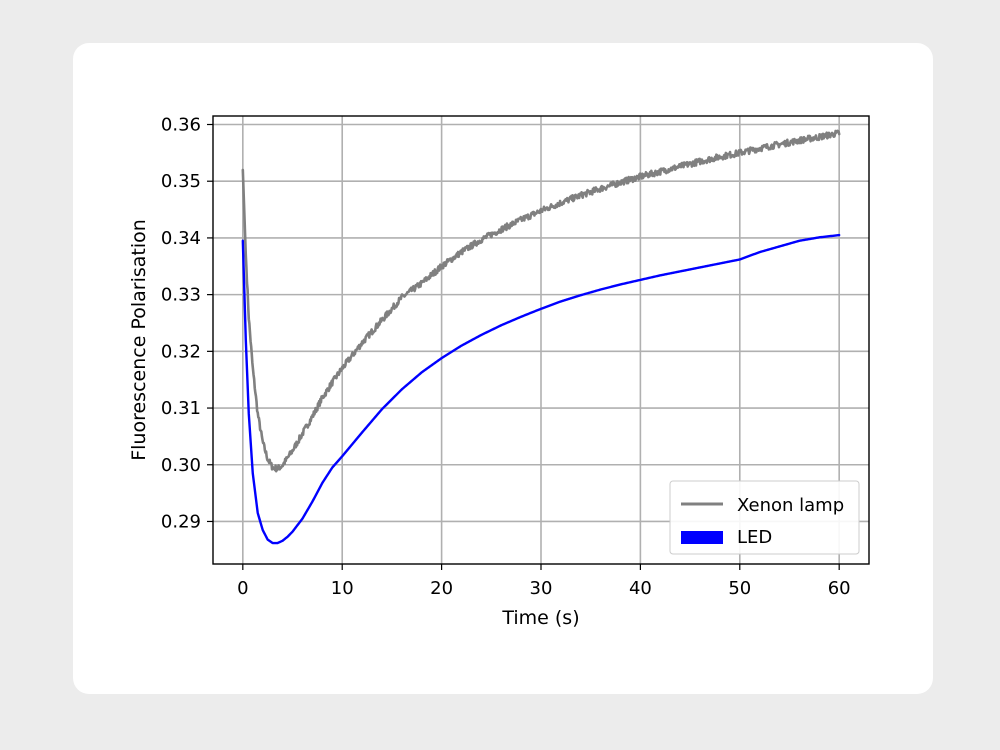  Describe the element at coordinates (181, 181) in the screenshot. I see `y-tick-label: 0.35` at that location.